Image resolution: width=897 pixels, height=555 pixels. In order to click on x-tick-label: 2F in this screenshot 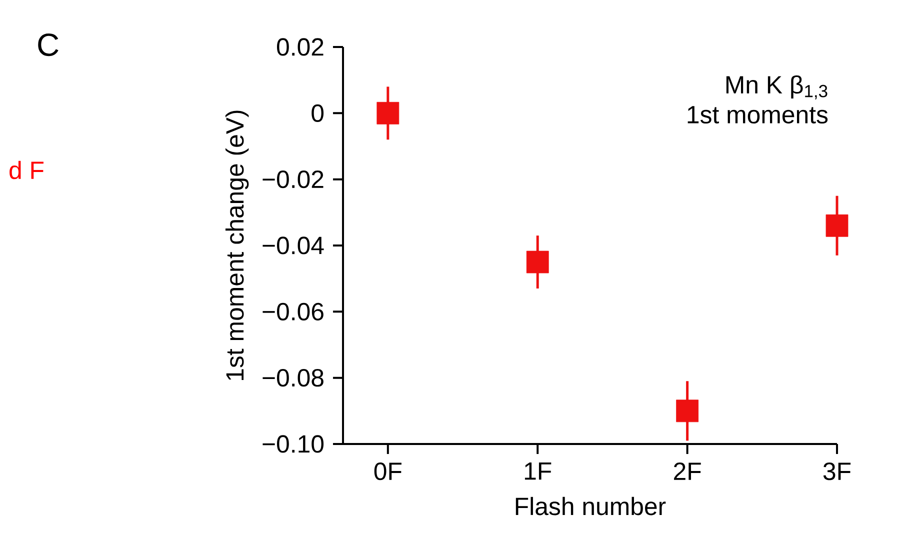, I will do `click(687, 471)`.